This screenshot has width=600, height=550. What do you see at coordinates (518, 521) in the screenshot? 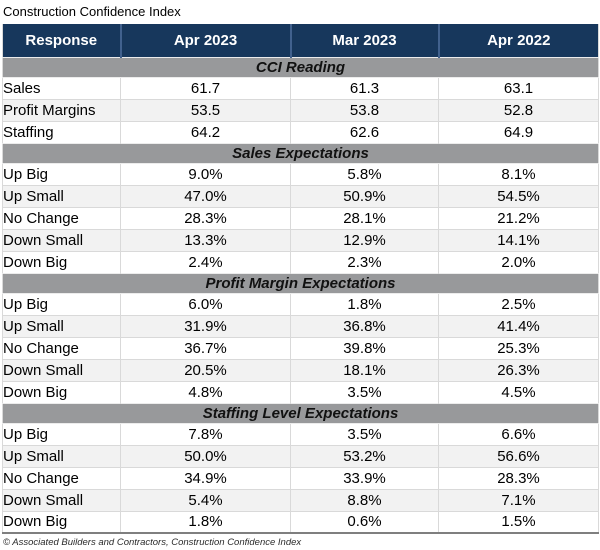
I see `row-value: 1.5%` at bounding box center [518, 521].